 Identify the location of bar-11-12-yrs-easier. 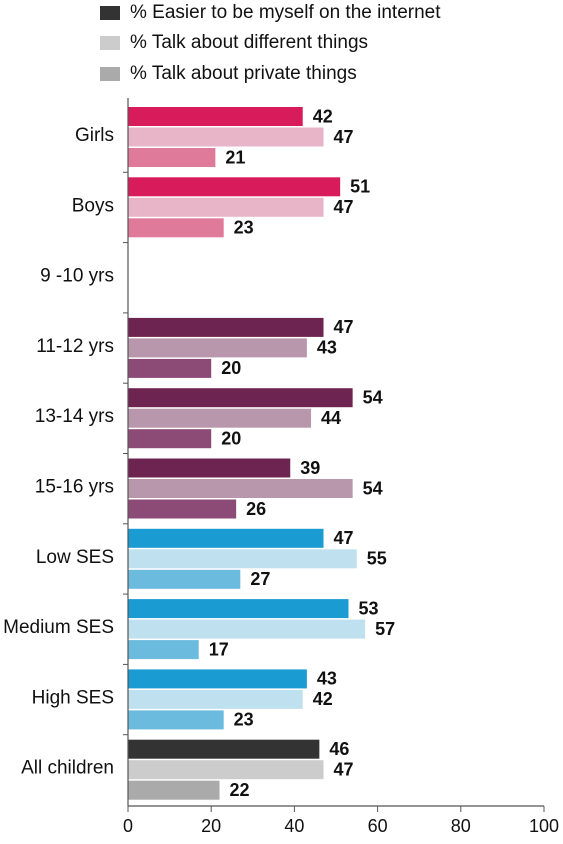
(226, 327).